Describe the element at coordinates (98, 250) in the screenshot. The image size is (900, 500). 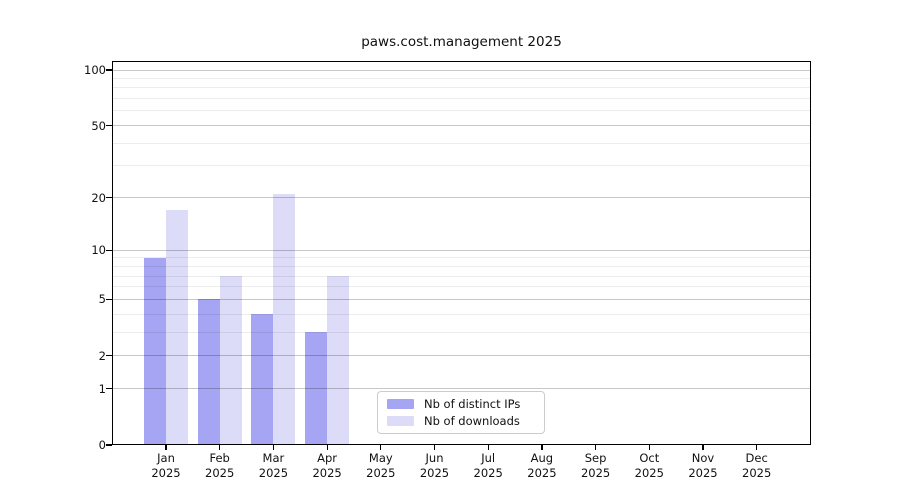
I see `y-tick-label: 10` at that location.